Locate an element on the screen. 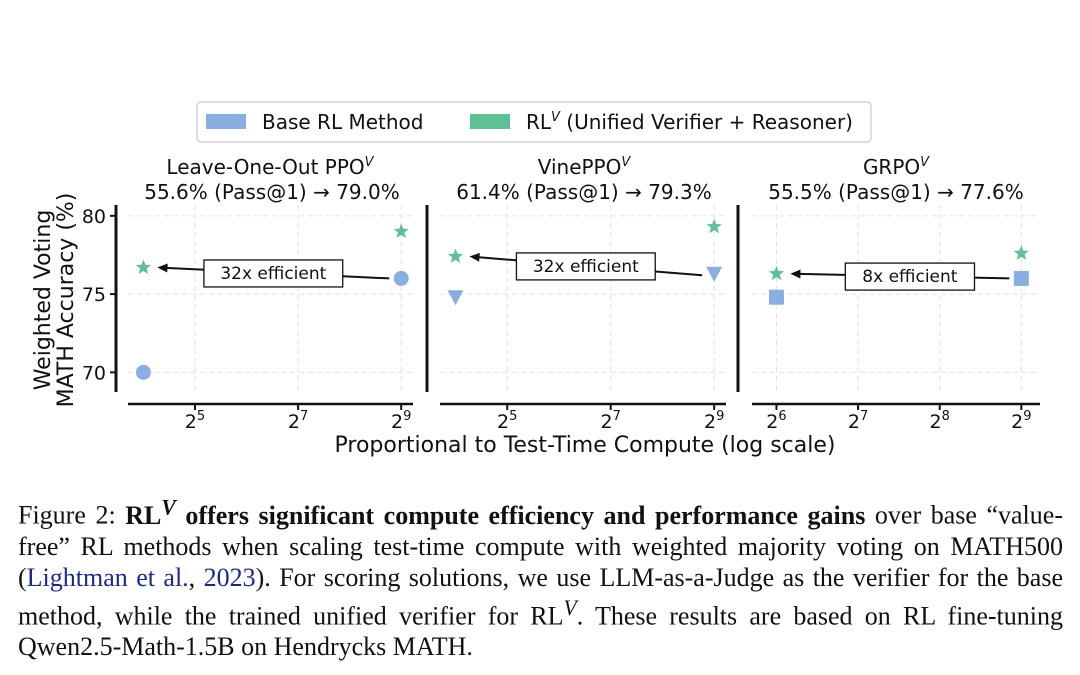 Image resolution: width=1080 pixels, height=675 pixels. y-tick-label: 70 is located at coordinates (94, 373).